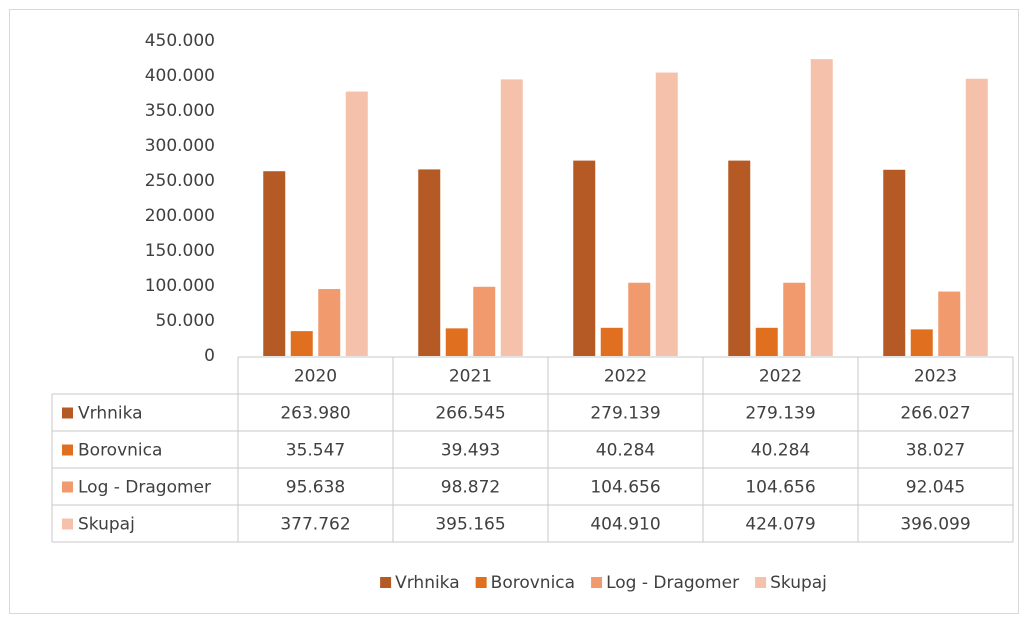 Image resolution: width=1029 pixels, height=618 pixels. Describe the element at coordinates (106, 525) in the screenshot. I see `table-row-label: Skupaj` at that location.